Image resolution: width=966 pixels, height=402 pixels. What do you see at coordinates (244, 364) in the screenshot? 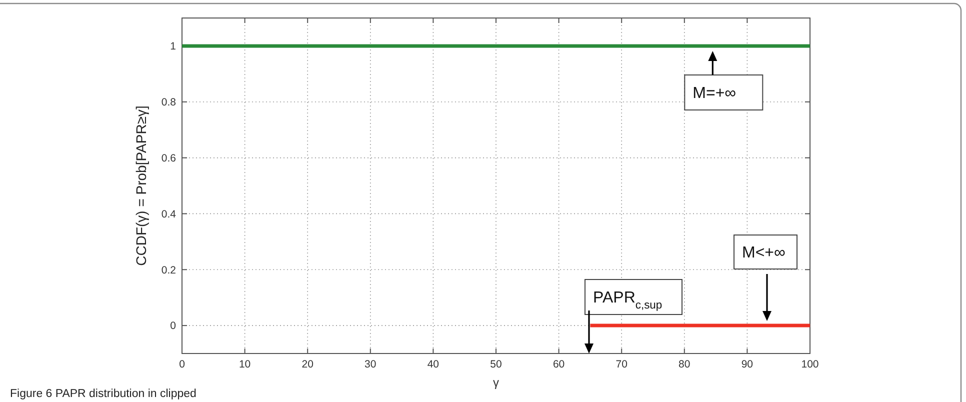
I see `x-tick-label: 10` at bounding box center [244, 364].